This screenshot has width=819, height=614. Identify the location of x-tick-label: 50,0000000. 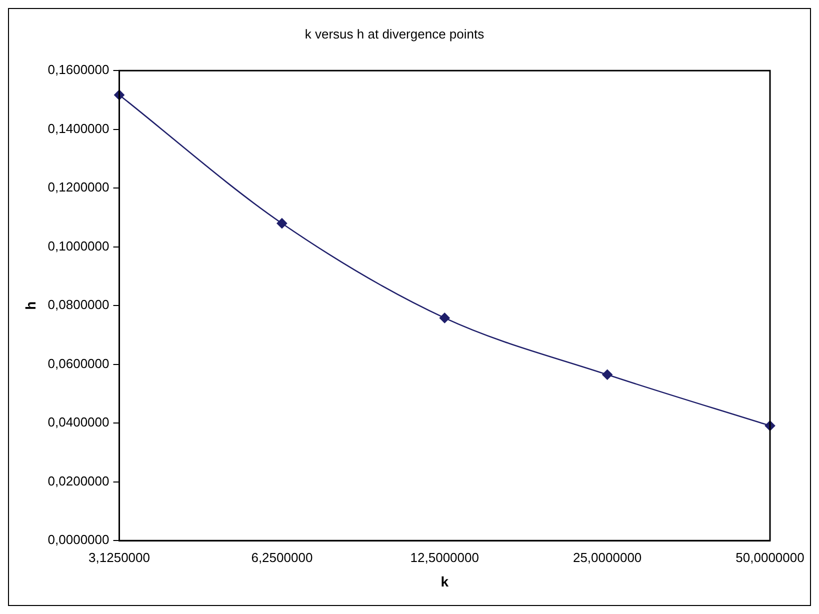
(770, 557).